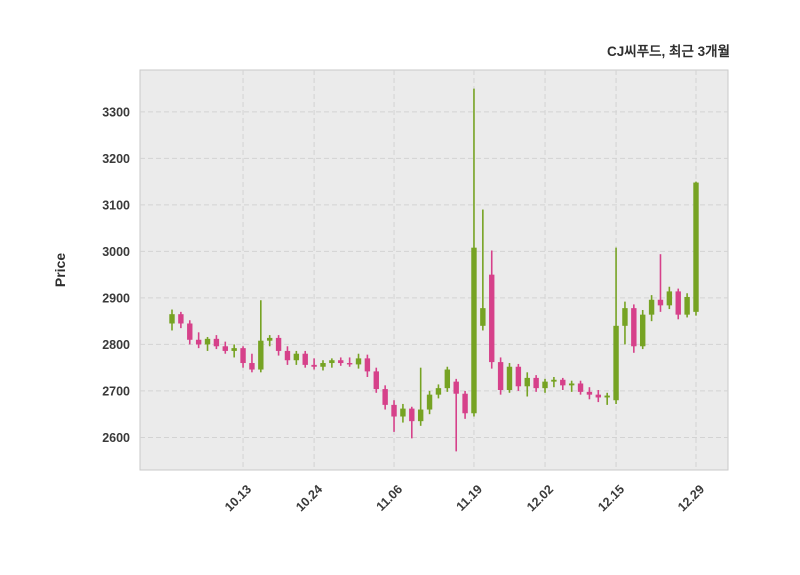 Image resolution: width=800 pixels, height=575 pixels. Describe the element at coordinates (668, 51) in the screenshot. I see `chart-title: CJ씨푸드, 최근 3개월` at that location.